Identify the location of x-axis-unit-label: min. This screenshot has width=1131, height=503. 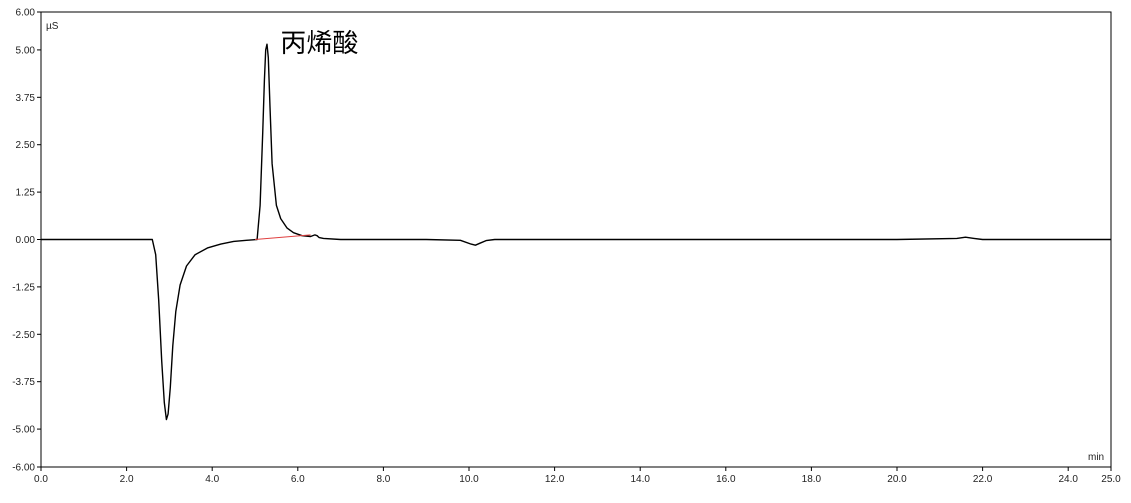
(1096, 457).